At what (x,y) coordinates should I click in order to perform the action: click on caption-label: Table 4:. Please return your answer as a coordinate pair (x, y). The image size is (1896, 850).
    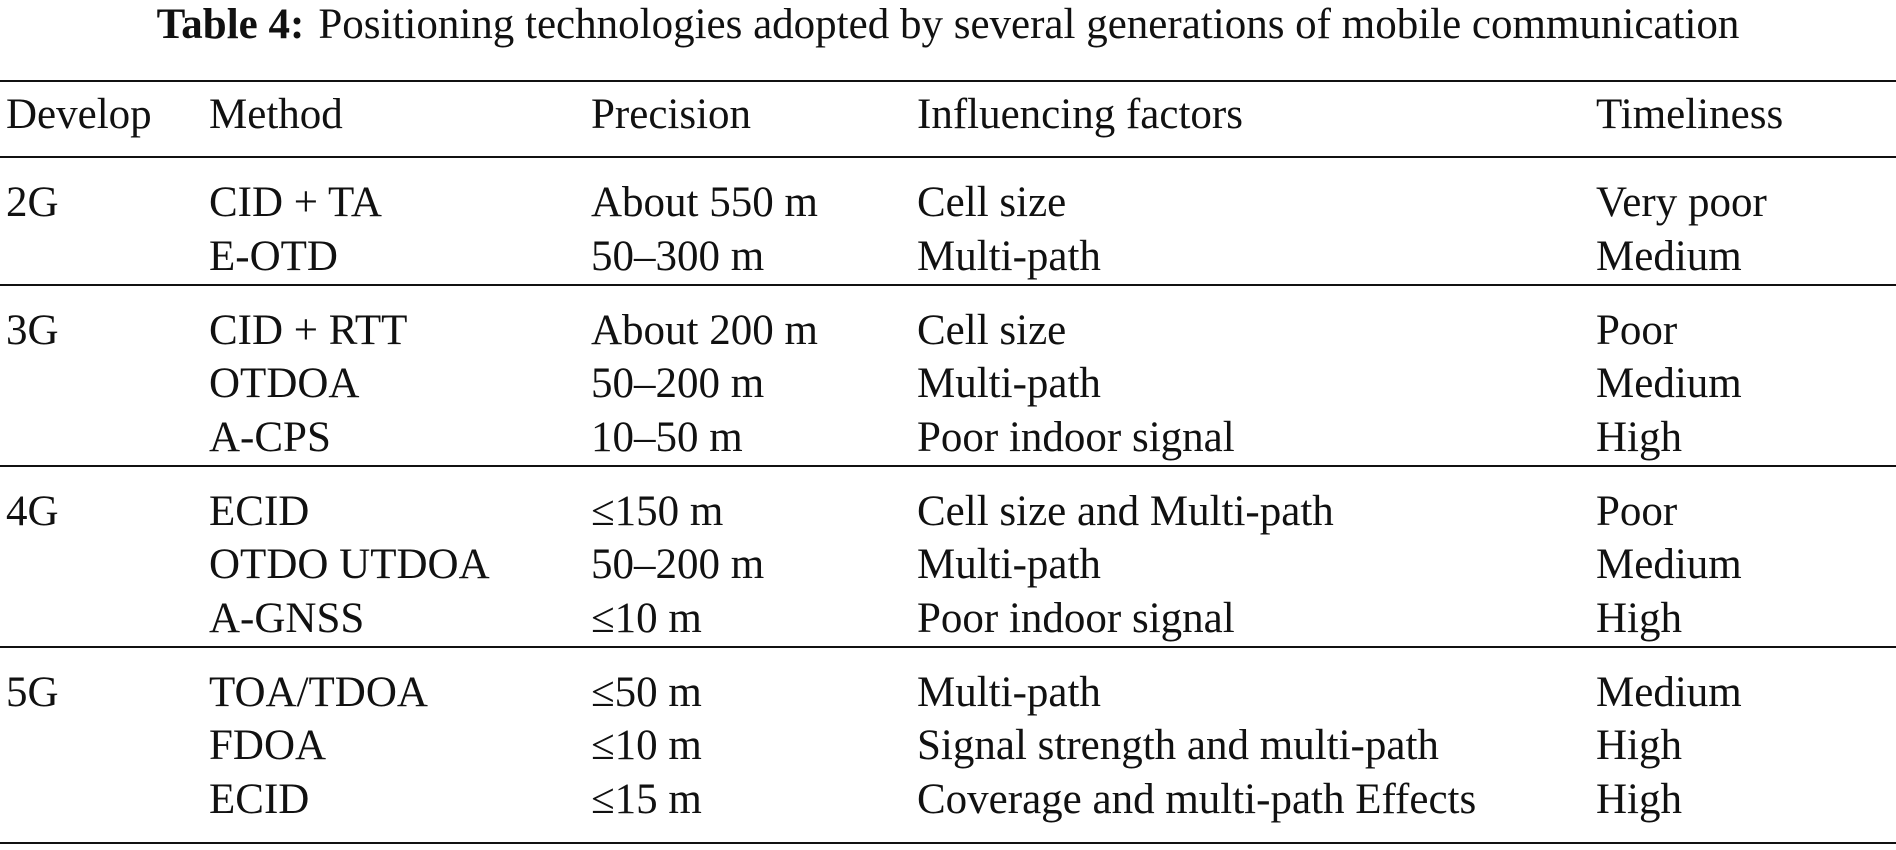
    Looking at the image, I should click on (230, 24).